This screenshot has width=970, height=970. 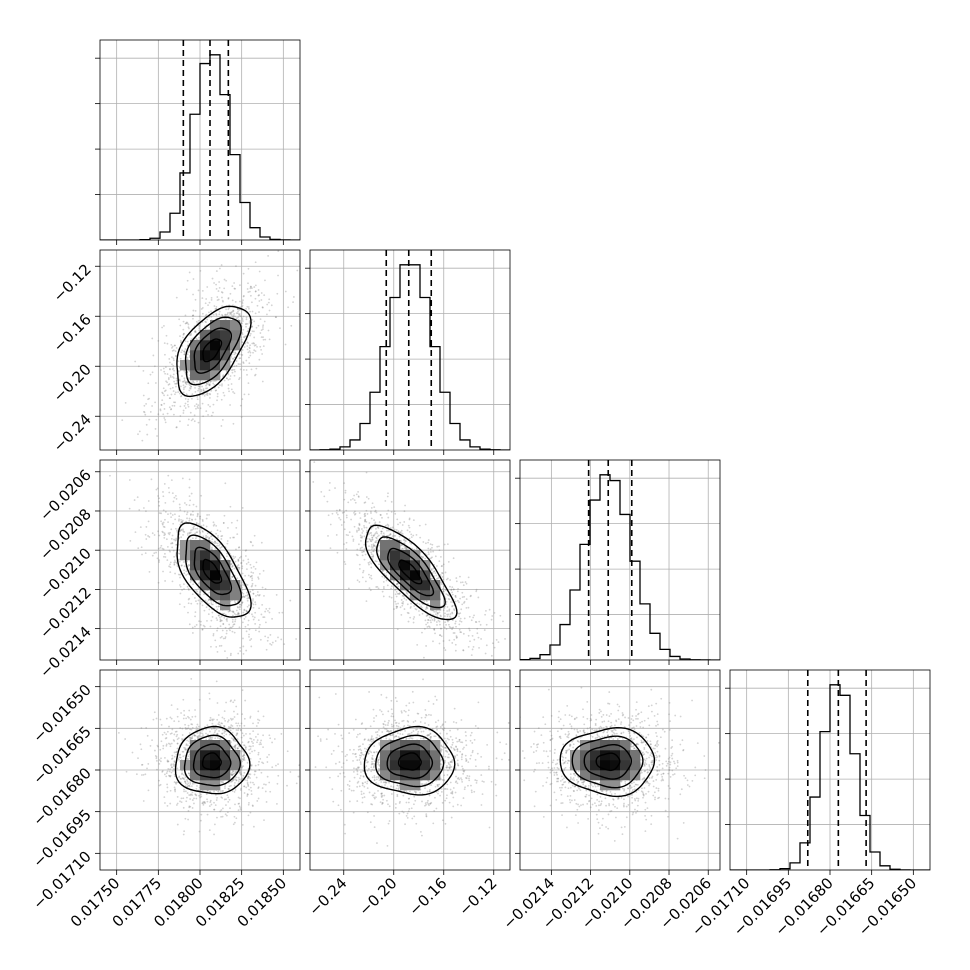 What do you see at coordinates (212, 350) in the screenshot?
I see `contour-line` at bounding box center [212, 350].